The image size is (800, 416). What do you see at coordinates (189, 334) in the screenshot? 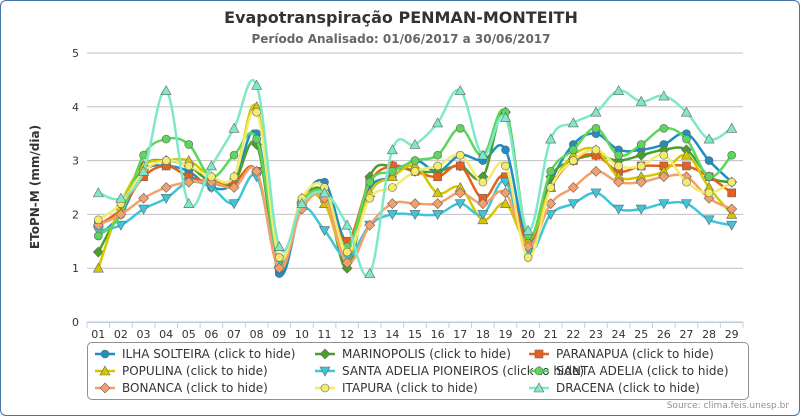
I see `x-tick-label: 05` at bounding box center [189, 334].